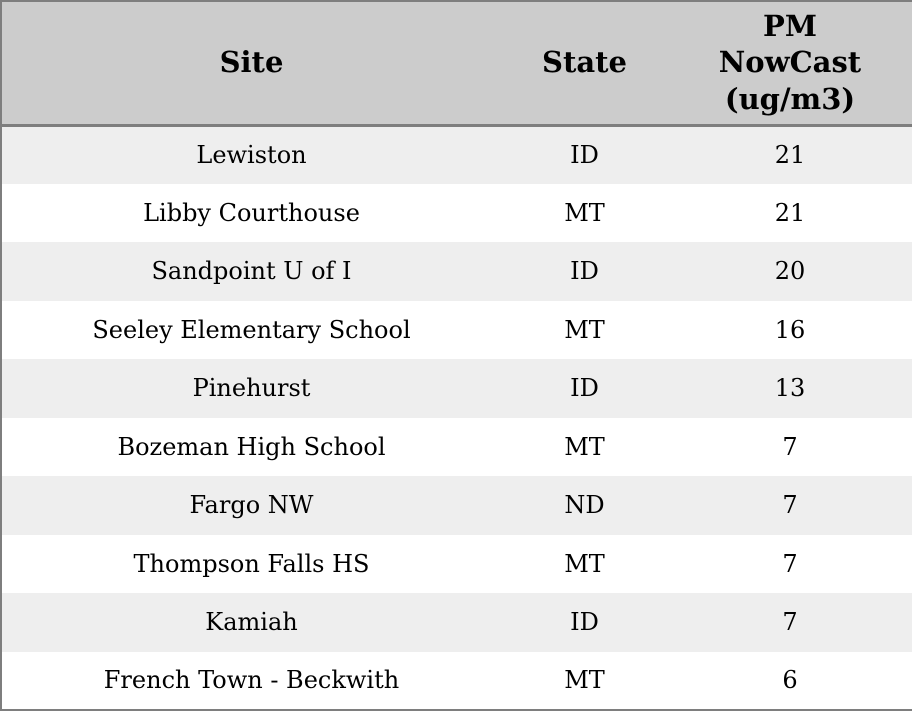 The height and width of the screenshot is (711, 912). Describe the element at coordinates (456, 388) in the screenshot. I see `table-row: Pinehurst ID 13` at that location.